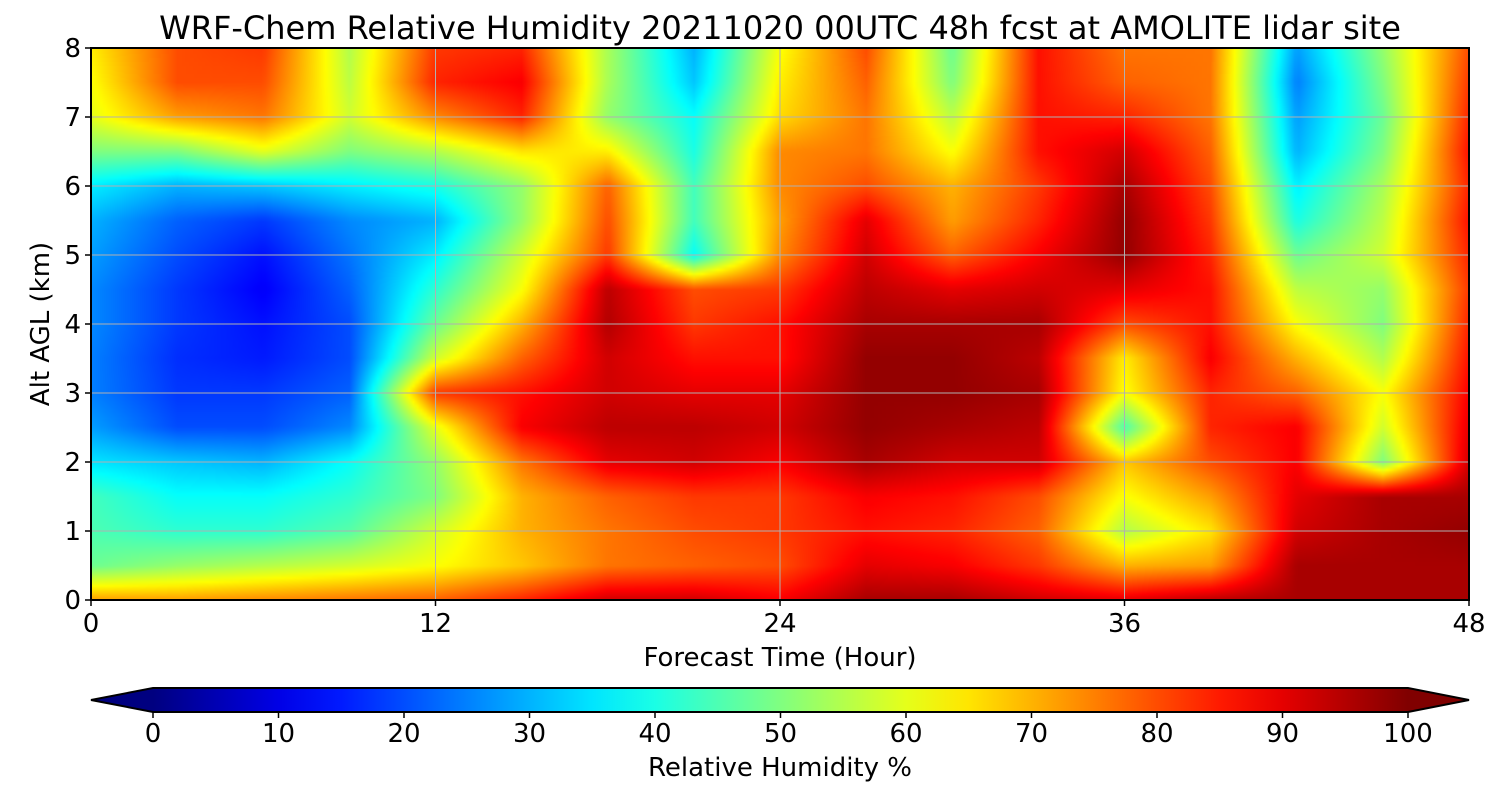 The image size is (1500, 800). I want to click on y-tick-label: 3, so click(72, 394).